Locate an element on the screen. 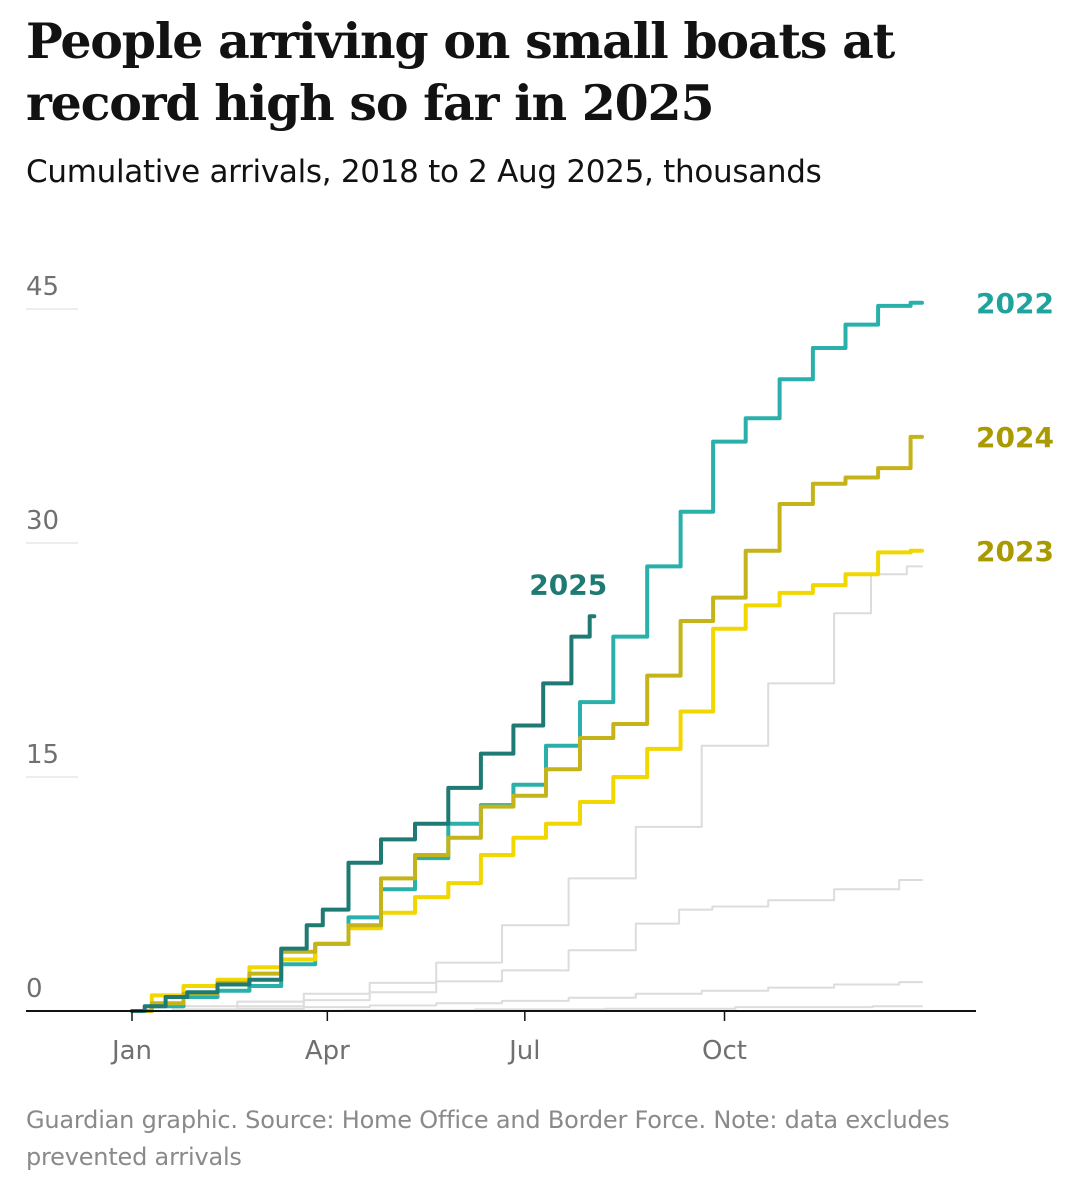 The height and width of the screenshot is (1200, 1084). y-tick-label-45: 45 is located at coordinates (42, 287).